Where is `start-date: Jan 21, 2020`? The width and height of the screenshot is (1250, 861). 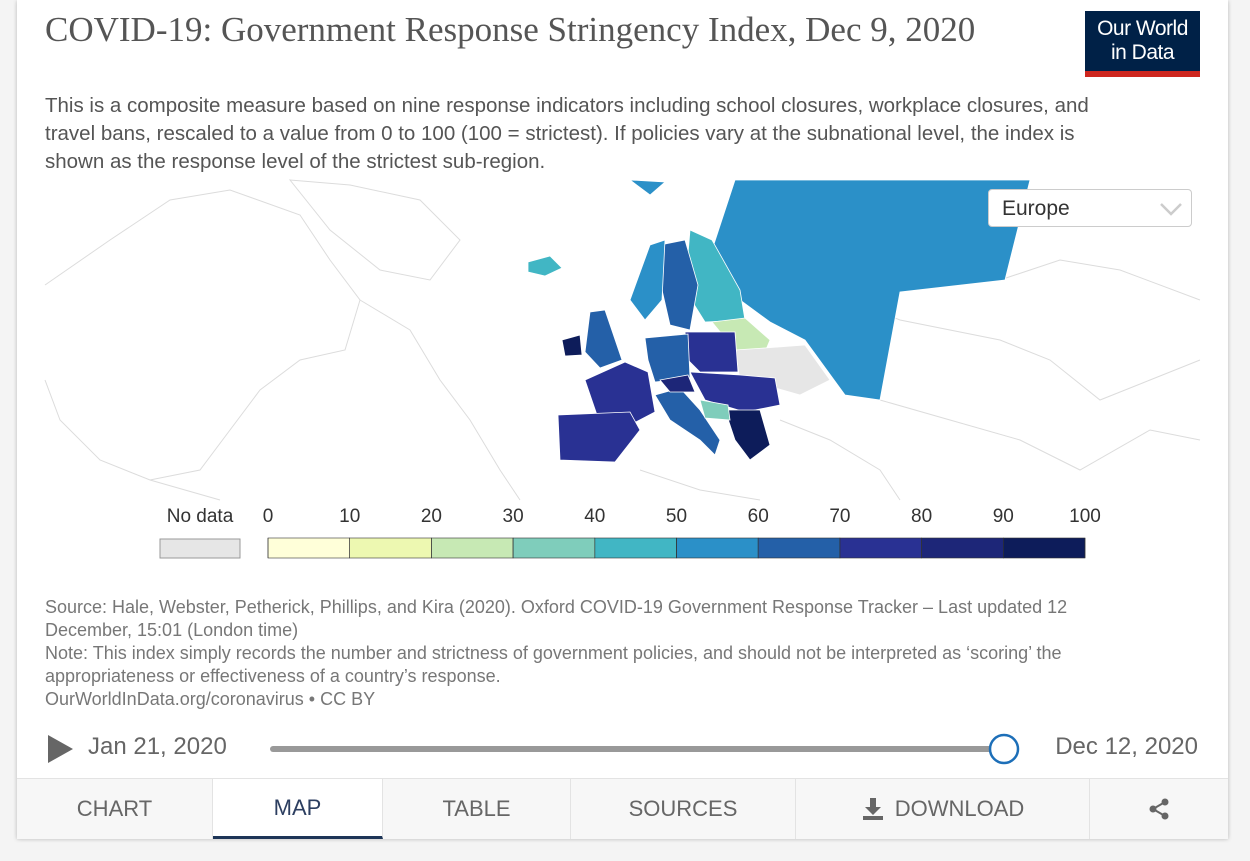 start-date: Jan 21, 2020 is located at coordinates (157, 746).